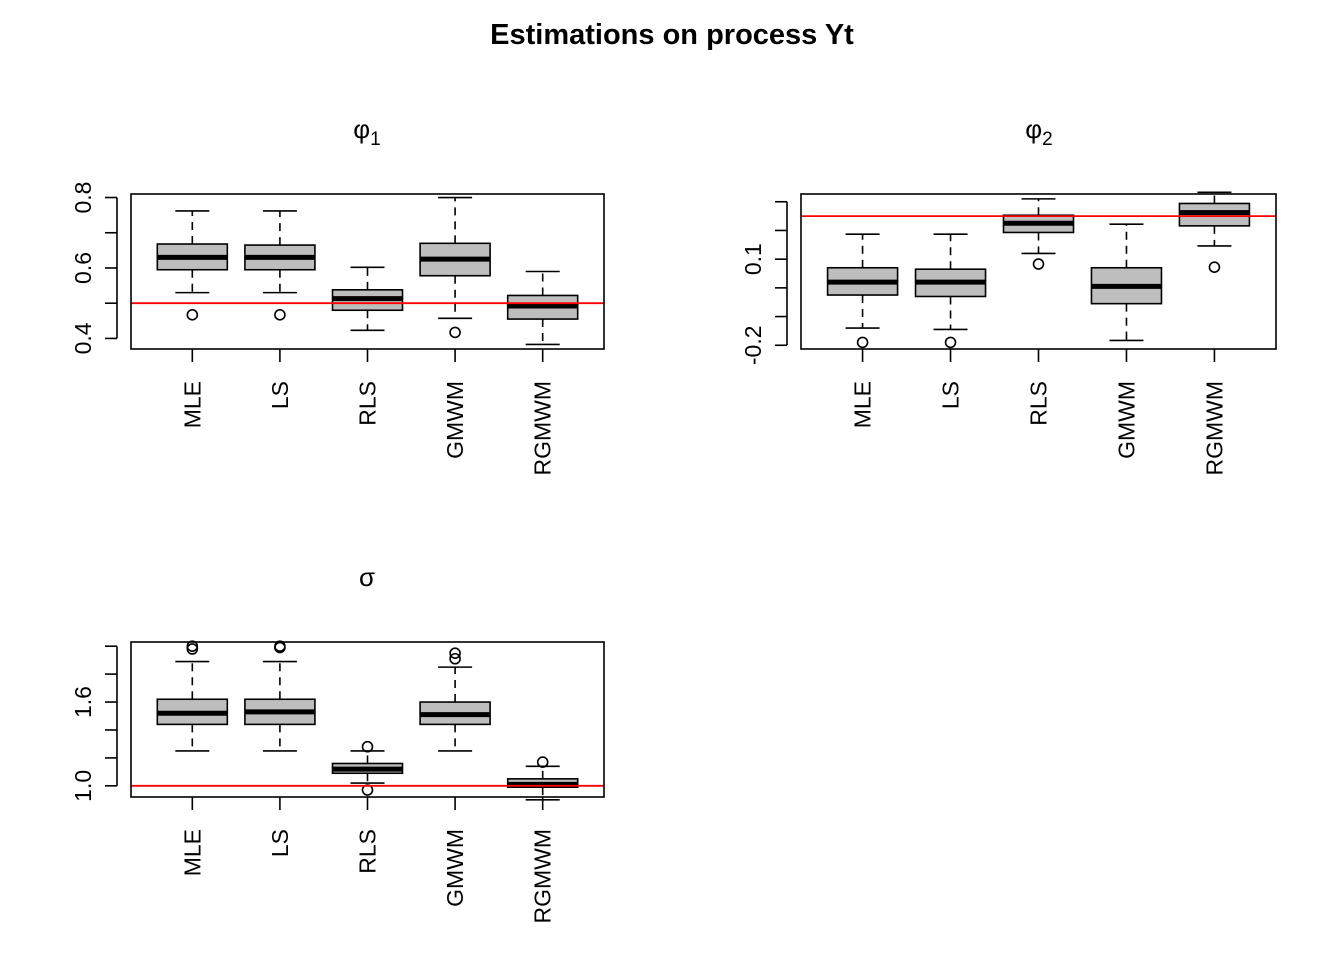 Image resolution: width=1344 pixels, height=960 pixels. I want to click on panel-title: φ2, so click(1038, 132).